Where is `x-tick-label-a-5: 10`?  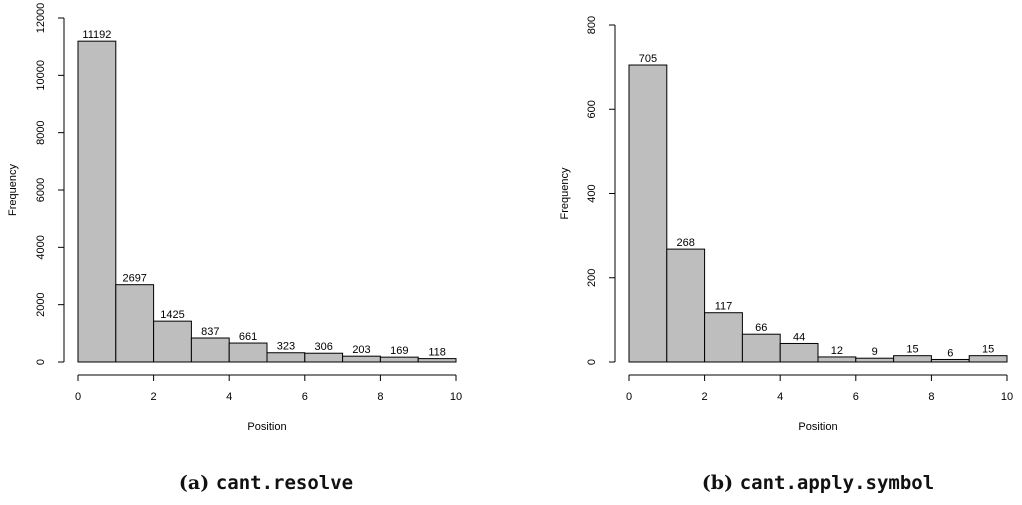
x-tick-label-a-5: 10 is located at coordinates (456, 397).